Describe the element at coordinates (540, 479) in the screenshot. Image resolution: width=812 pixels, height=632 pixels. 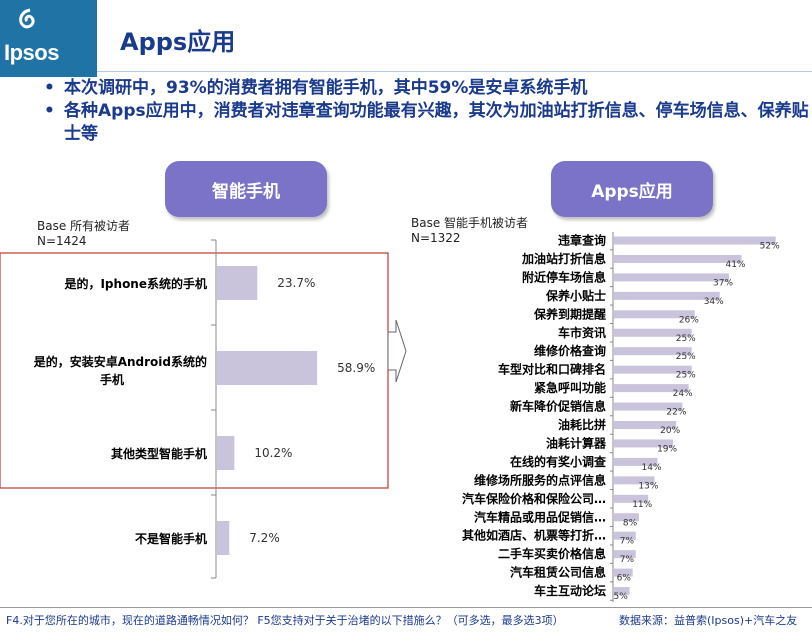
I see `category-label: 维修场所服务的点评信息` at that location.